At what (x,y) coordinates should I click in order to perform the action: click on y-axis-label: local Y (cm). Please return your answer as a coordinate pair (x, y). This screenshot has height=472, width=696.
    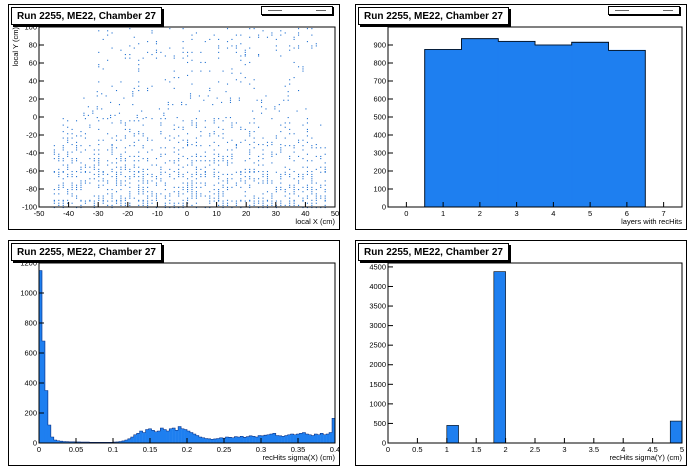
    Looking at the image, I should click on (15, 47).